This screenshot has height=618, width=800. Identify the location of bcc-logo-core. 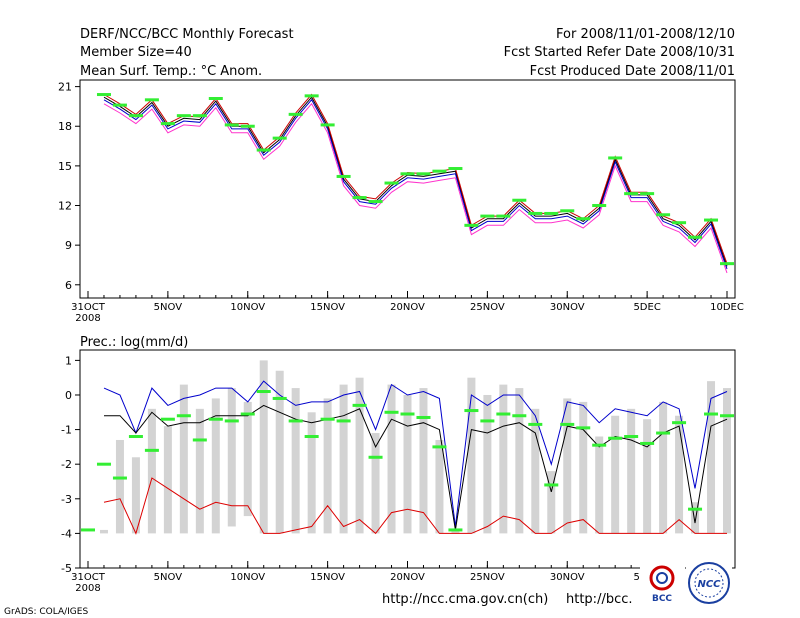
(662, 578).